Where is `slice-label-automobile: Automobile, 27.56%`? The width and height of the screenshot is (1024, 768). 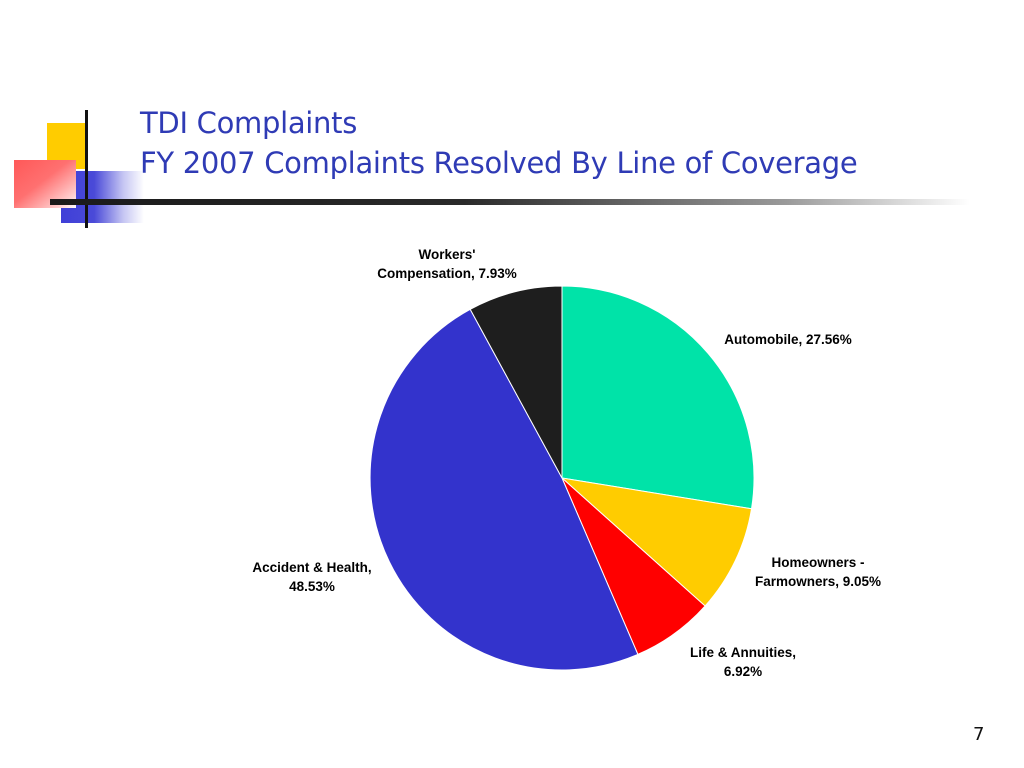
slice-label-automobile: Automobile, 27.56% is located at coordinates (788, 339).